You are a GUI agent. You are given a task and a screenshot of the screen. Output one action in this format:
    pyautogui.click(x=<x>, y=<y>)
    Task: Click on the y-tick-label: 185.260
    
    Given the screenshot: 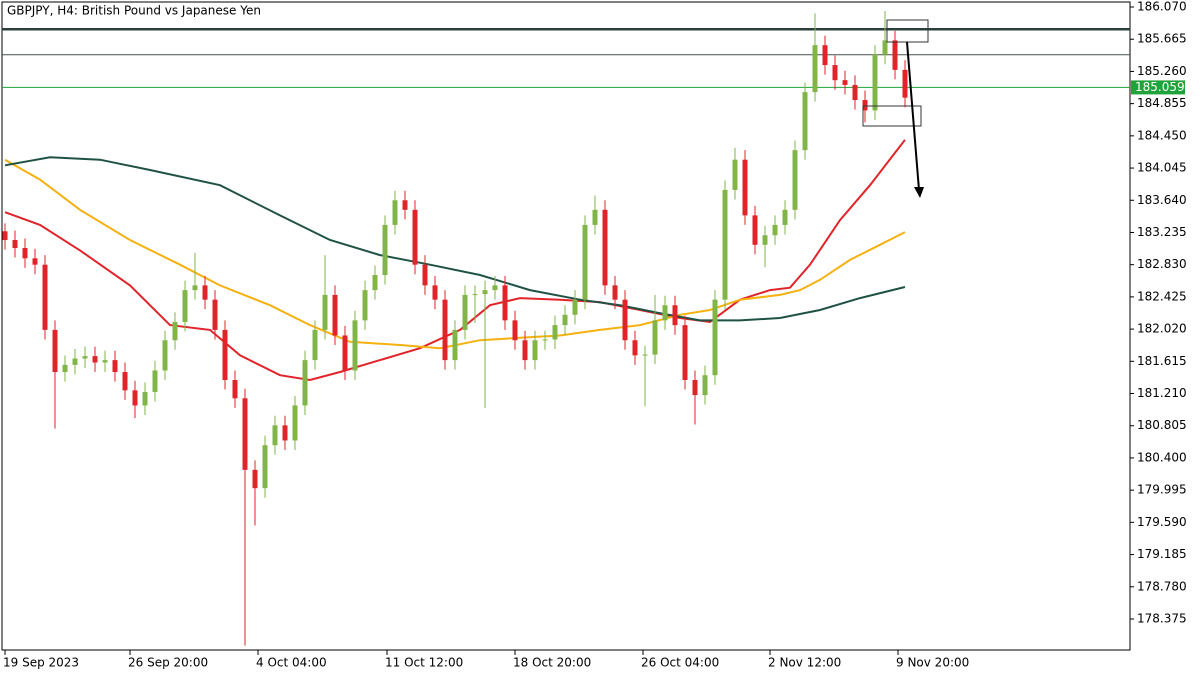 What is the action you would take?
    pyautogui.click(x=1162, y=71)
    